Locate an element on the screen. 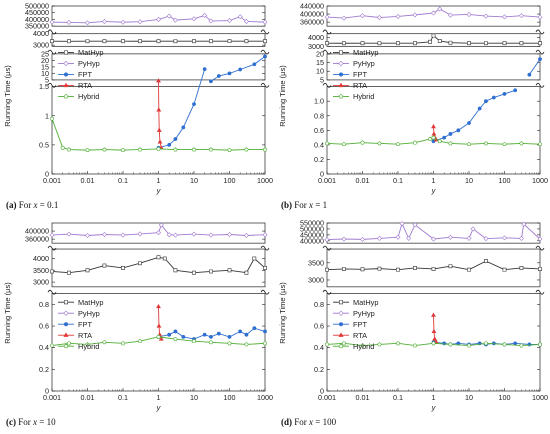 This screenshot has height=434, width=550. x-tick-label: 1000 is located at coordinates (540, 397).